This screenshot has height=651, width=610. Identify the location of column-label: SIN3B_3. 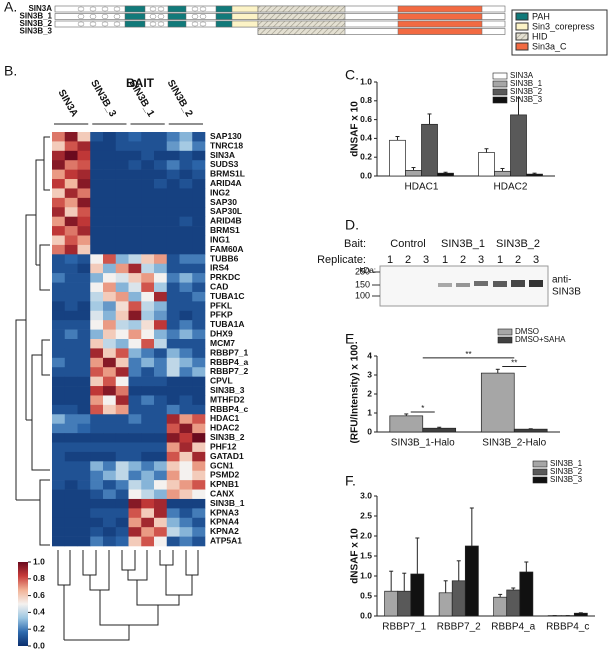
(103, 98).